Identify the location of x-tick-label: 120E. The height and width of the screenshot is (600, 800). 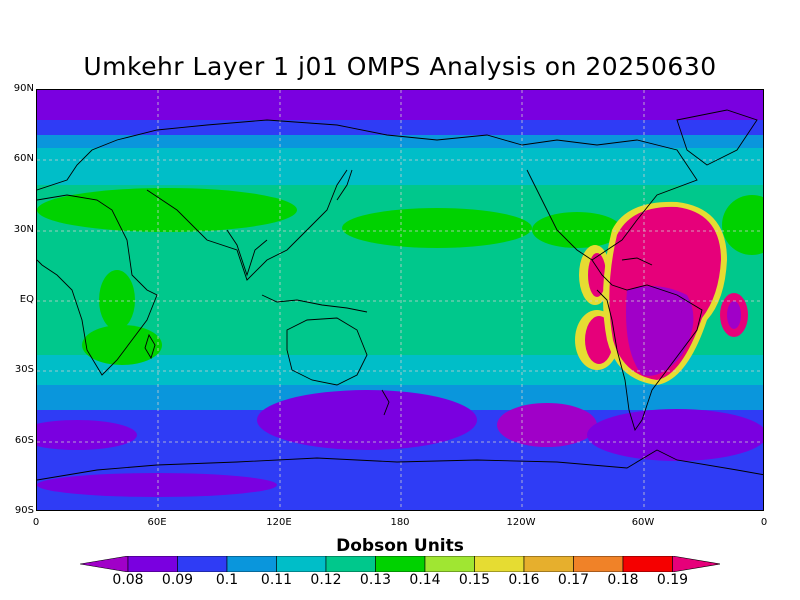
(279, 522).